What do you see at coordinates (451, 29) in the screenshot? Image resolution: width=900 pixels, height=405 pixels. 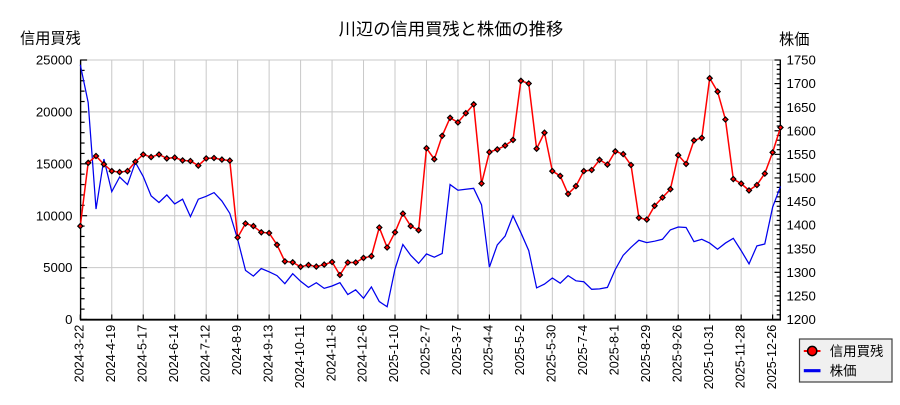 I see `svg-text: 川辺の信用買残と株価の推移` at bounding box center [451, 29].